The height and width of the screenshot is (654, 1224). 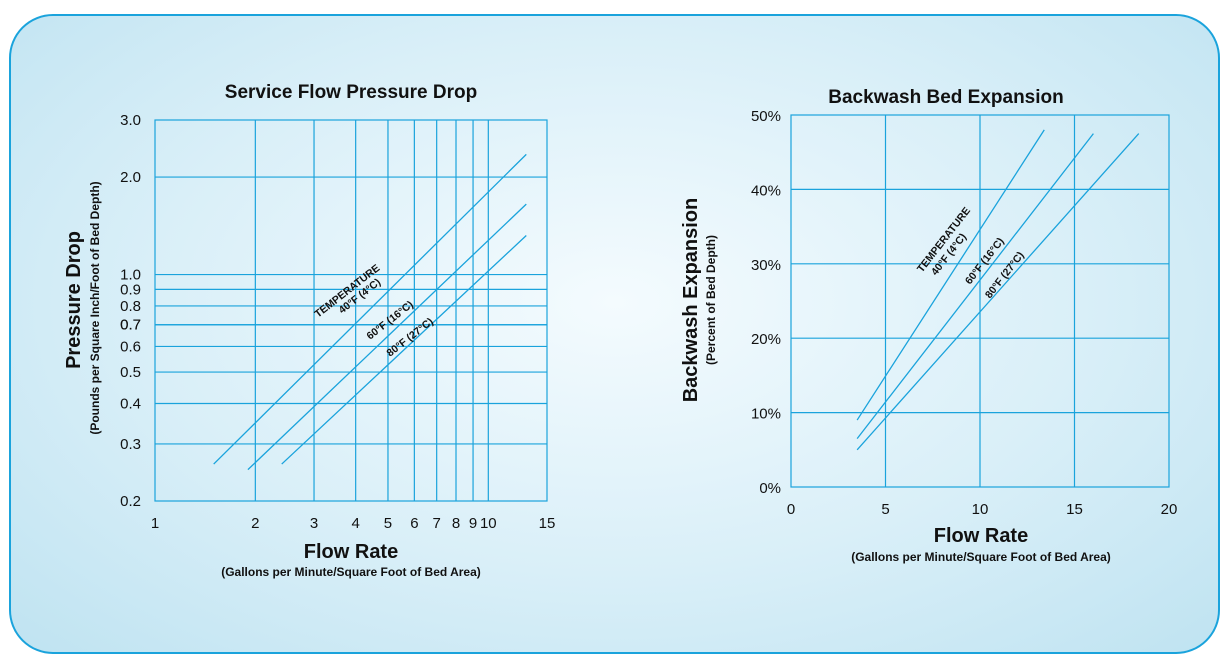 What do you see at coordinates (488, 523) in the screenshot?
I see `chart1-x-tick-label: 10` at bounding box center [488, 523].